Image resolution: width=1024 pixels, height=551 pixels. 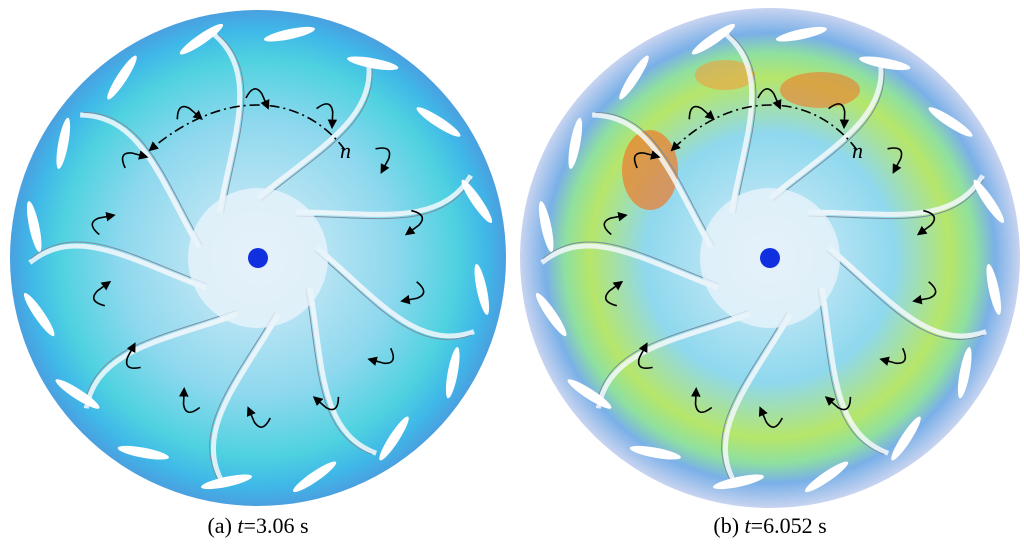 I want to click on caption-variable: t, so click(x=748, y=525).